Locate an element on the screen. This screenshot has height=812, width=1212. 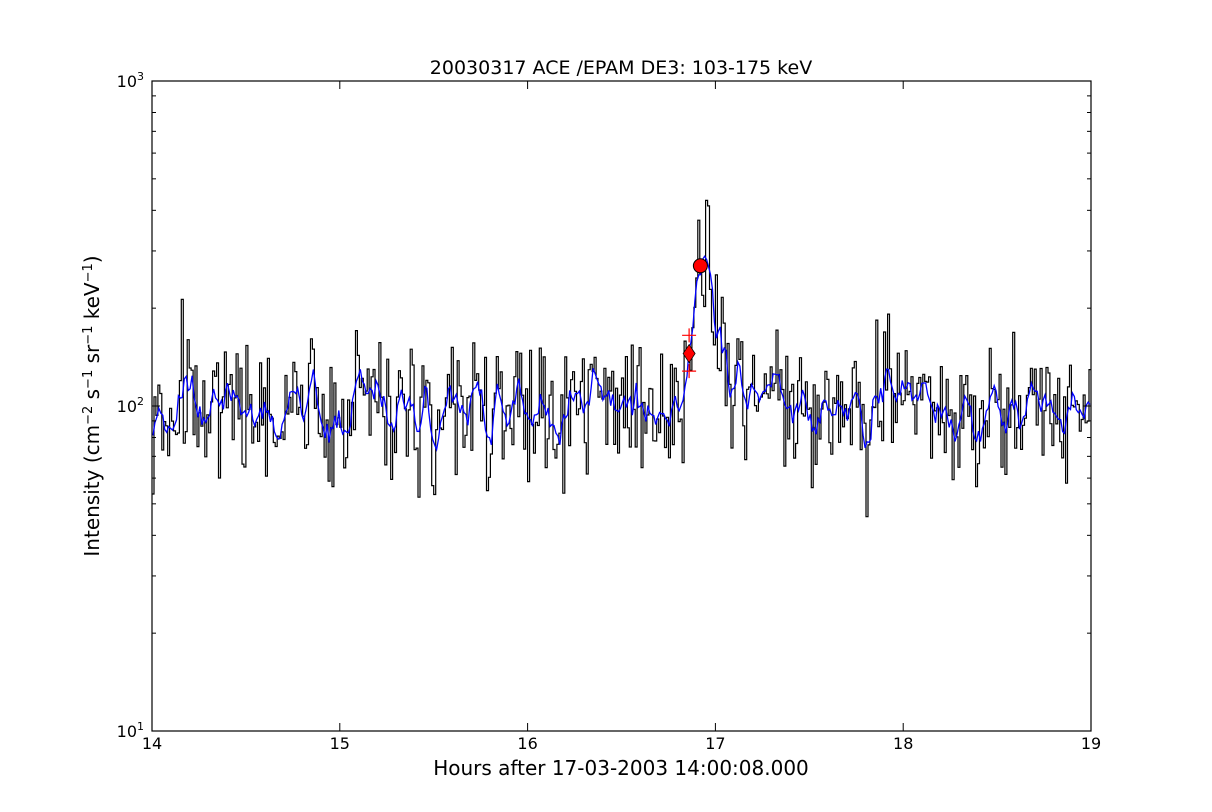
marker-circle is located at coordinates (700, 266).